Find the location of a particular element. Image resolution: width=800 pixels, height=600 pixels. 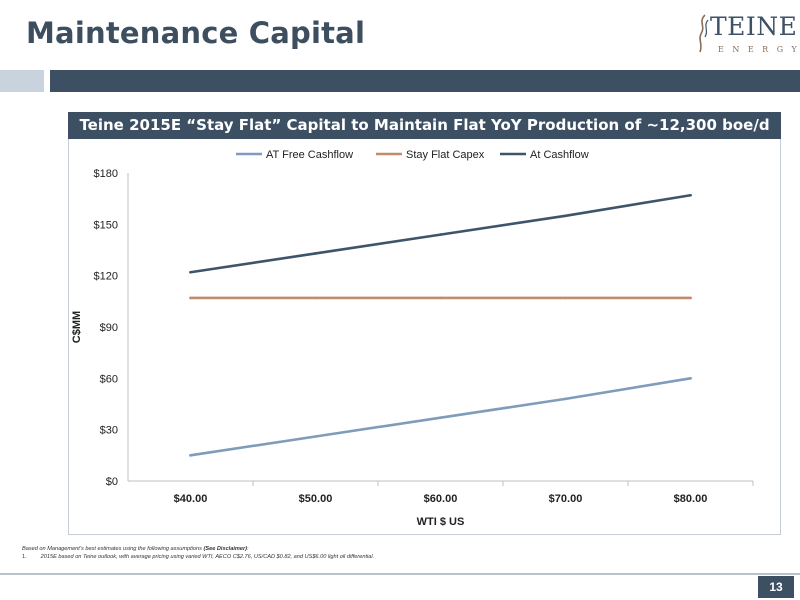

y-axis-title: C$MM is located at coordinates (77, 327).